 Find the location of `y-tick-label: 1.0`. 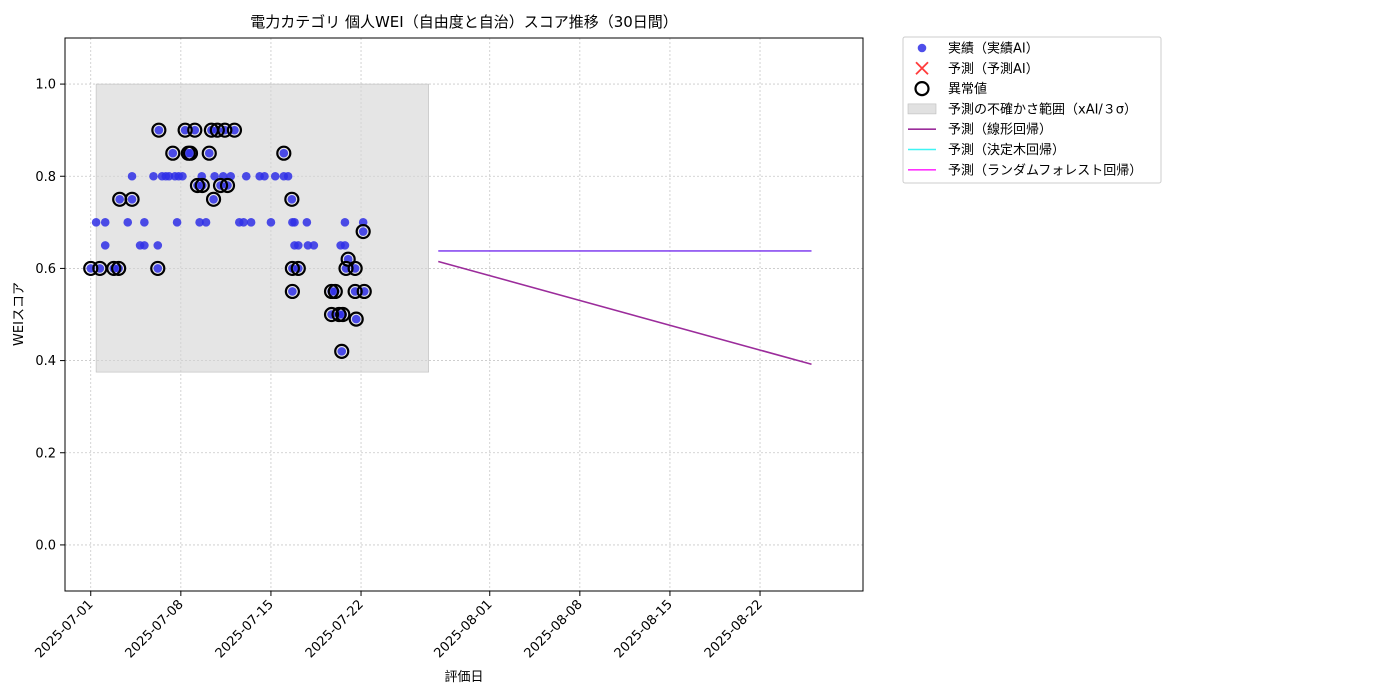

y-tick-label: 1.0 is located at coordinates (45, 85).